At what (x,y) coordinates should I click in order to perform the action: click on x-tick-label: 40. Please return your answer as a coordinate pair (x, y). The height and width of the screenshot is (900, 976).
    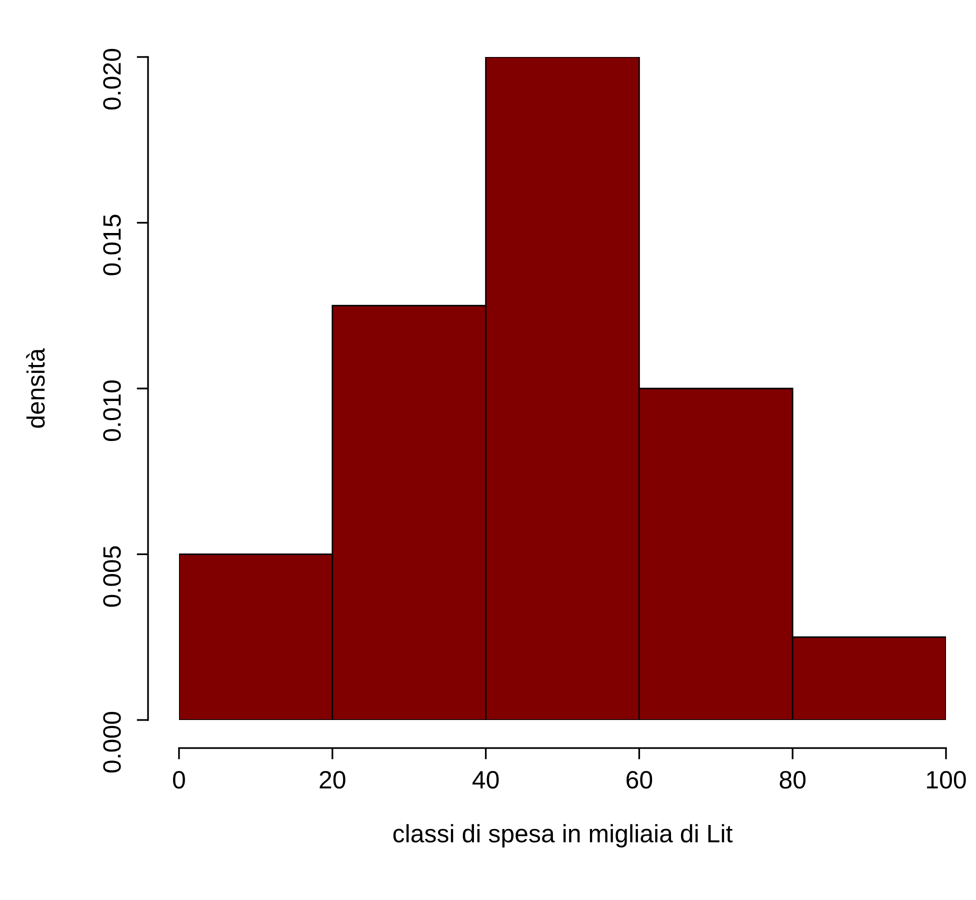
    Looking at the image, I should click on (485, 779).